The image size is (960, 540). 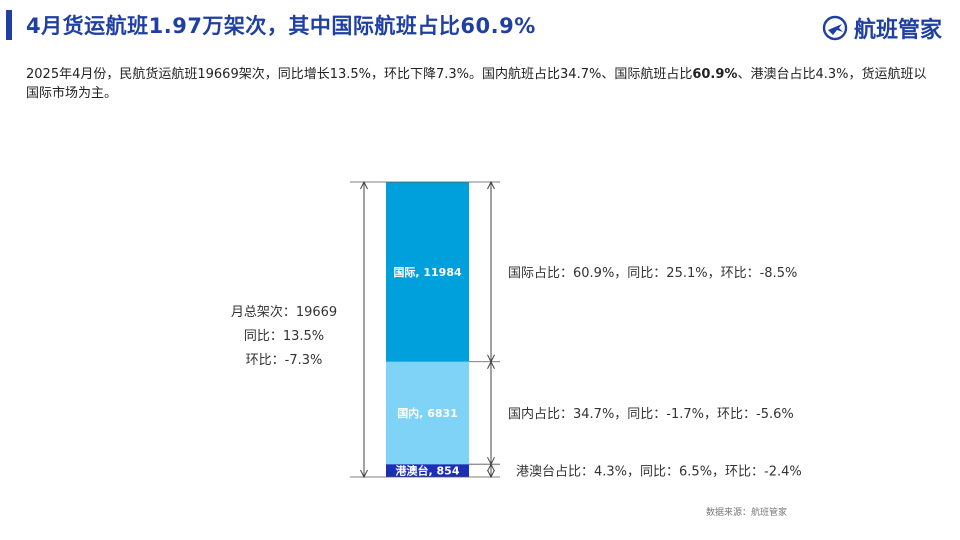 What do you see at coordinates (651, 414) in the screenshot?
I see `segment-note-1: 国内占比：34.7%，同比：-1.7%，环比：-5.6%` at bounding box center [651, 414].